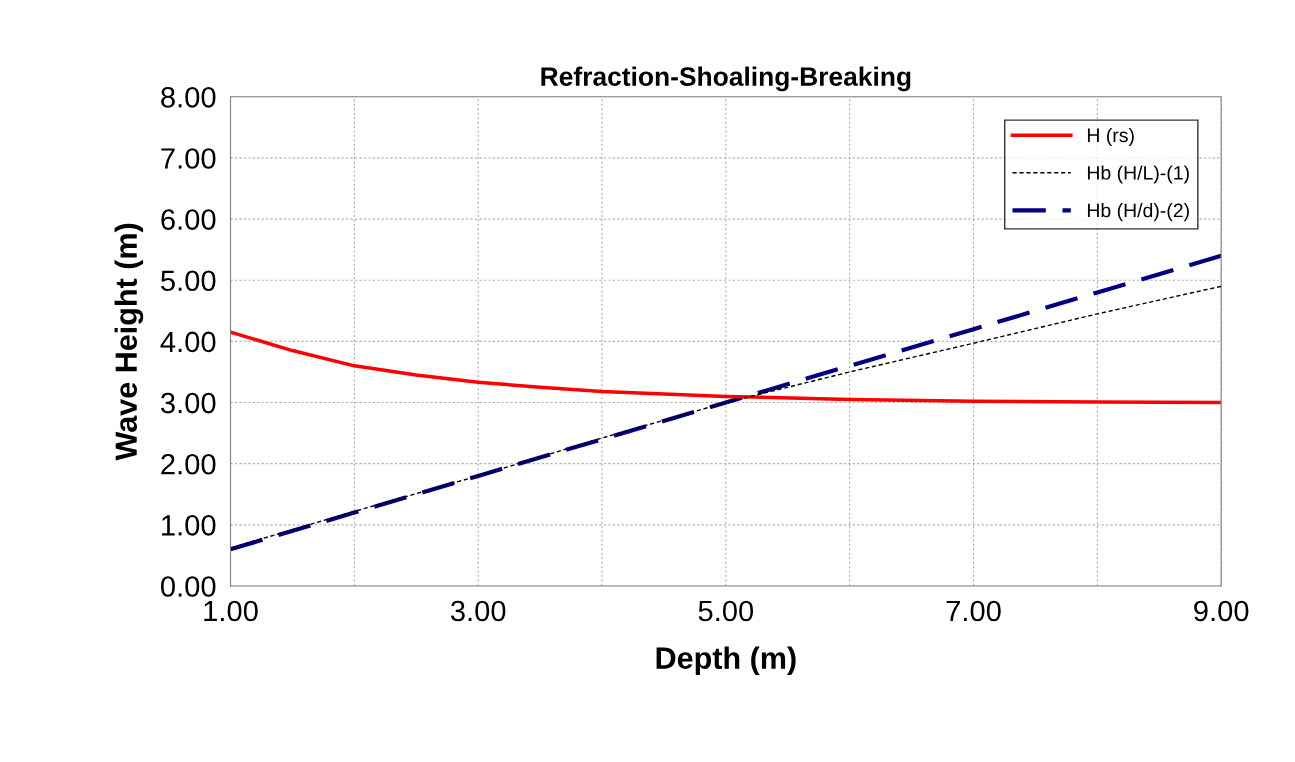  What do you see at coordinates (478, 611) in the screenshot?
I see `x-tick-label: 3.00` at bounding box center [478, 611].